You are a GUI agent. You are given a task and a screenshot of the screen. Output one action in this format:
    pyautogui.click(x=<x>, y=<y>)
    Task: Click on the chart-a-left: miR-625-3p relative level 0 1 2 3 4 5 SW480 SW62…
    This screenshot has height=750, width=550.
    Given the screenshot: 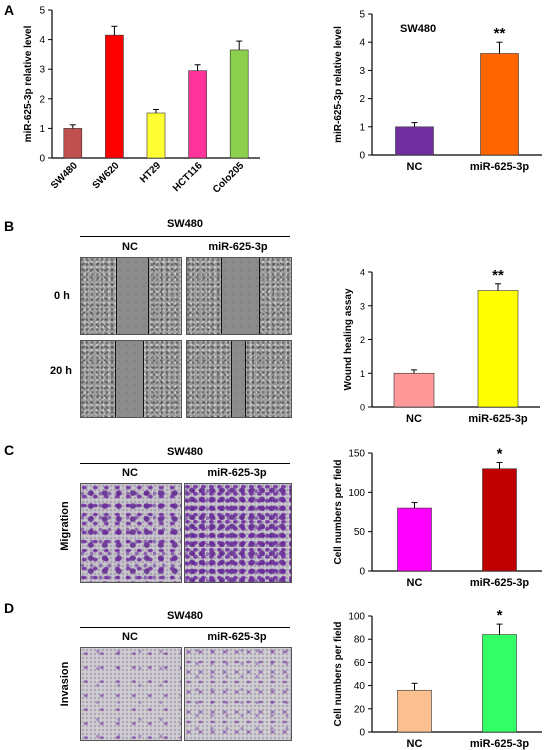 What is the action you would take?
    pyautogui.click(x=141, y=101)
    